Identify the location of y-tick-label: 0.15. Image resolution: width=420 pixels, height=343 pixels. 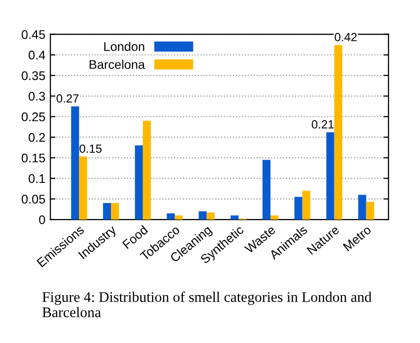
(34, 158).